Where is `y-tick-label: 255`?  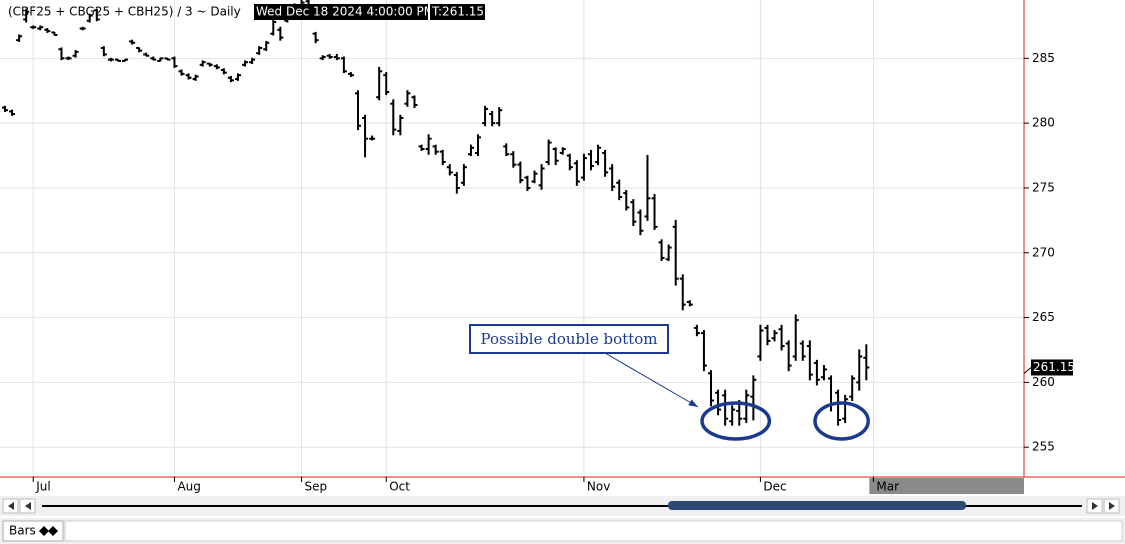
y-tick-label: 255 is located at coordinates (1043, 447).